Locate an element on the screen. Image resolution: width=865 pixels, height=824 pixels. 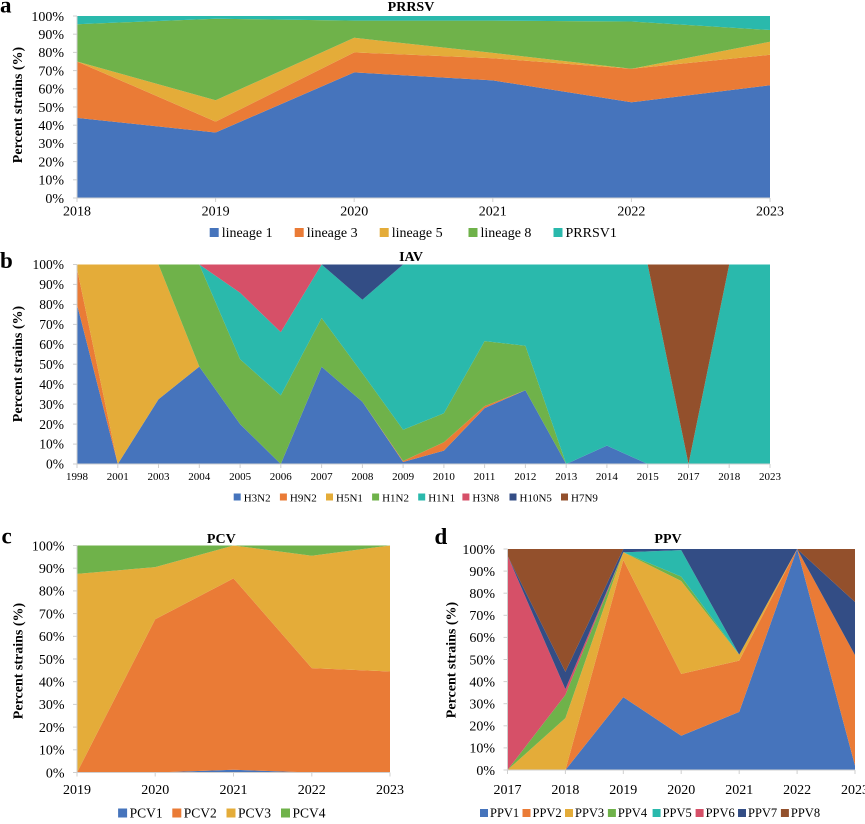
svg-text: d is located at coordinates (441, 536).